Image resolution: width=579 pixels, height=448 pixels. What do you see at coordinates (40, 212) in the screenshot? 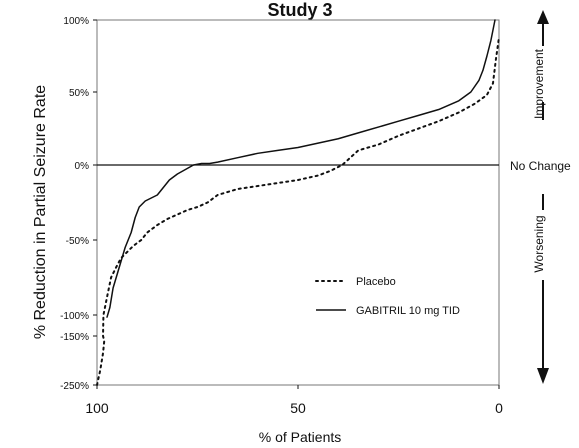
I see `y-axis-title: % Reduction in Partial Seizure Rate` at bounding box center [40, 212].